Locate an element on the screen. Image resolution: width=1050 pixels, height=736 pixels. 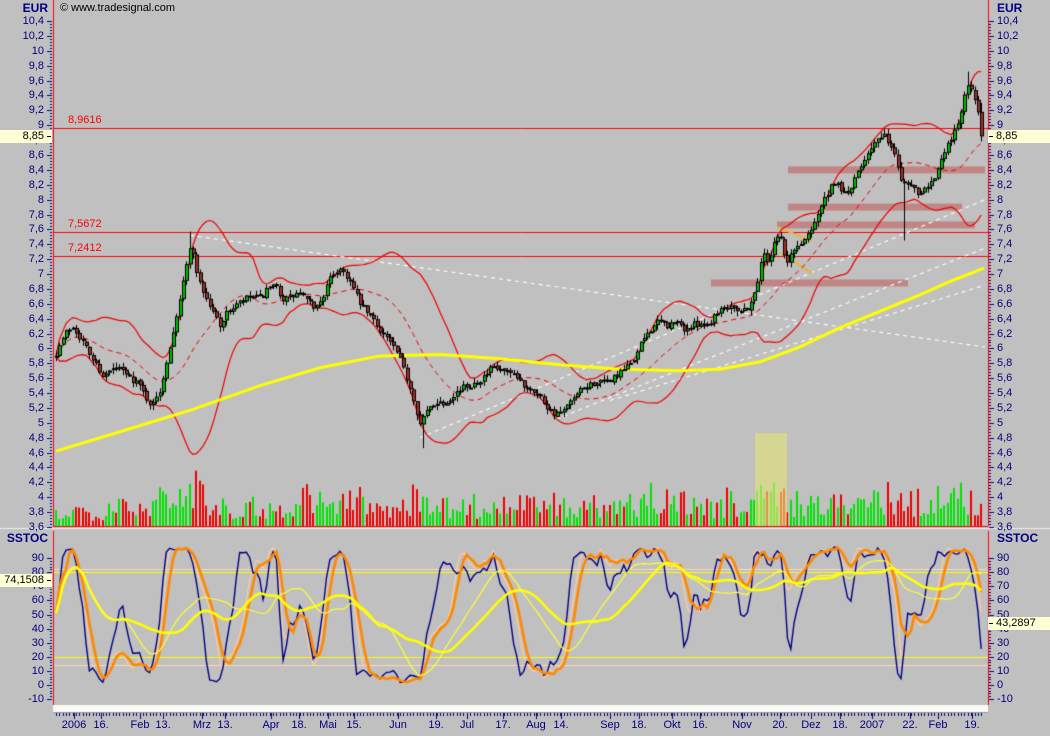
date-tick-label: 20. is located at coordinates (780, 725).